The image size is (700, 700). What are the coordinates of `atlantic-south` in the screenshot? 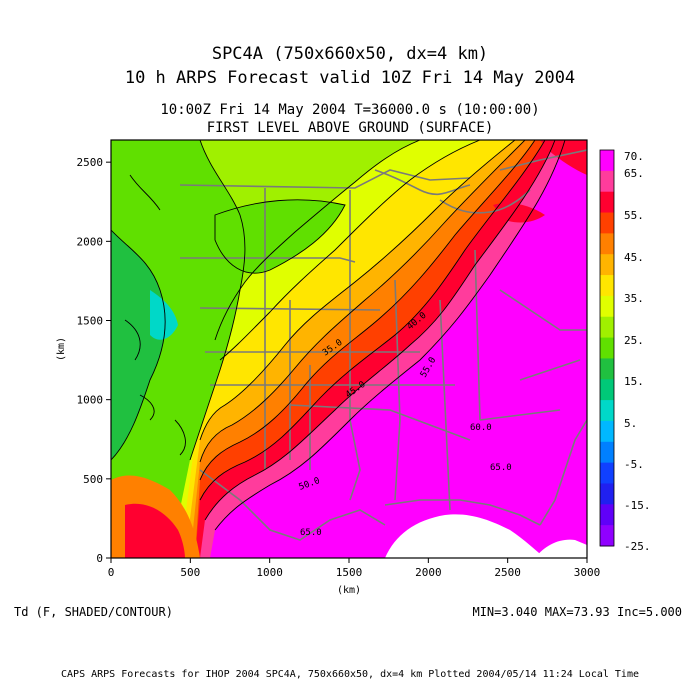 It's located at (561, 548).